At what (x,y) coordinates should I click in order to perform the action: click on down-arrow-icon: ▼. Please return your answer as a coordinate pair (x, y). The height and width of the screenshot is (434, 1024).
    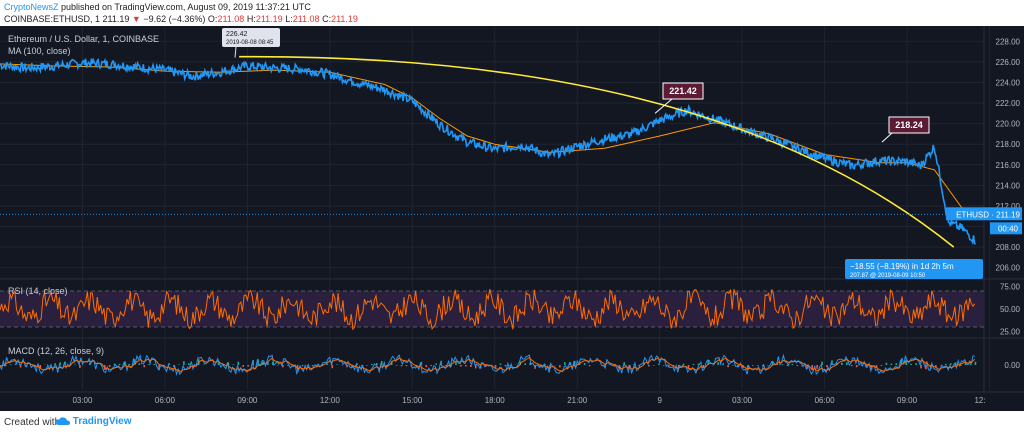
    Looking at the image, I should click on (136, 19).